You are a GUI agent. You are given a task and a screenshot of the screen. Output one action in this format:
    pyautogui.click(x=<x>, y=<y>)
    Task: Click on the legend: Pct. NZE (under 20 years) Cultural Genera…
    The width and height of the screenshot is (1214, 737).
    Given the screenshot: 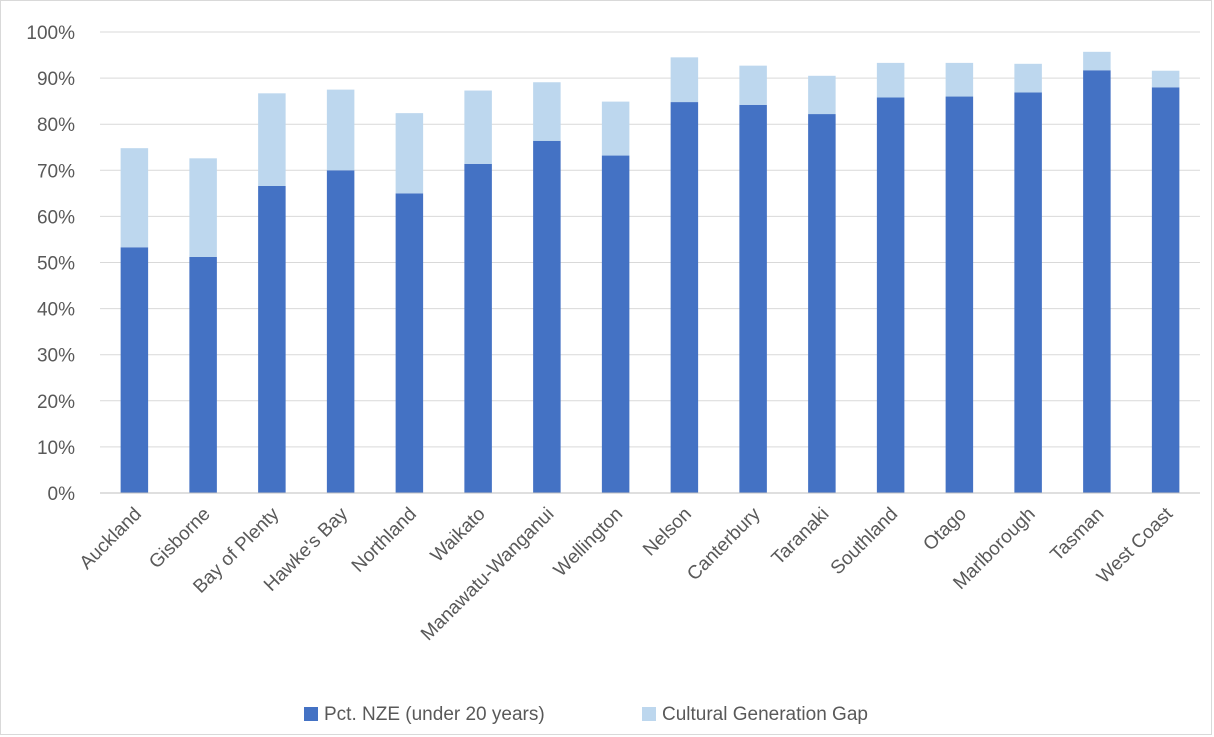 What is the action you would take?
    pyautogui.click(x=586, y=714)
    